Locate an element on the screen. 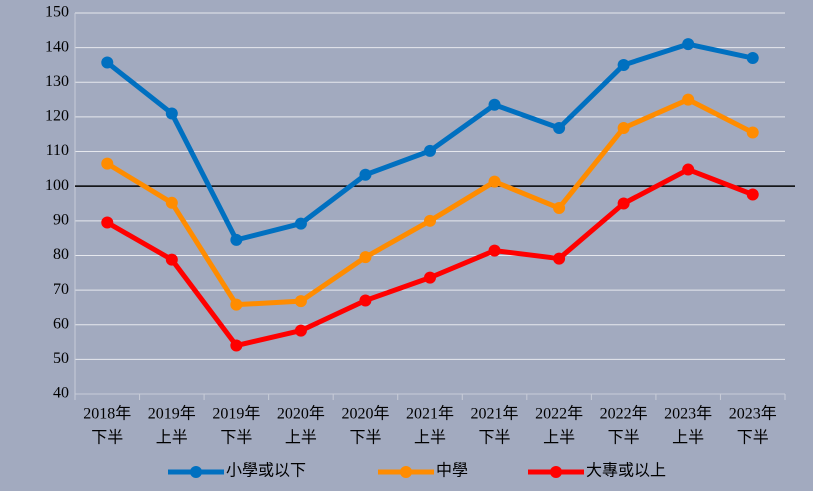 Image resolution: width=813 pixels, height=491 pixels. y-tick-label: 40 is located at coordinates (61, 393).